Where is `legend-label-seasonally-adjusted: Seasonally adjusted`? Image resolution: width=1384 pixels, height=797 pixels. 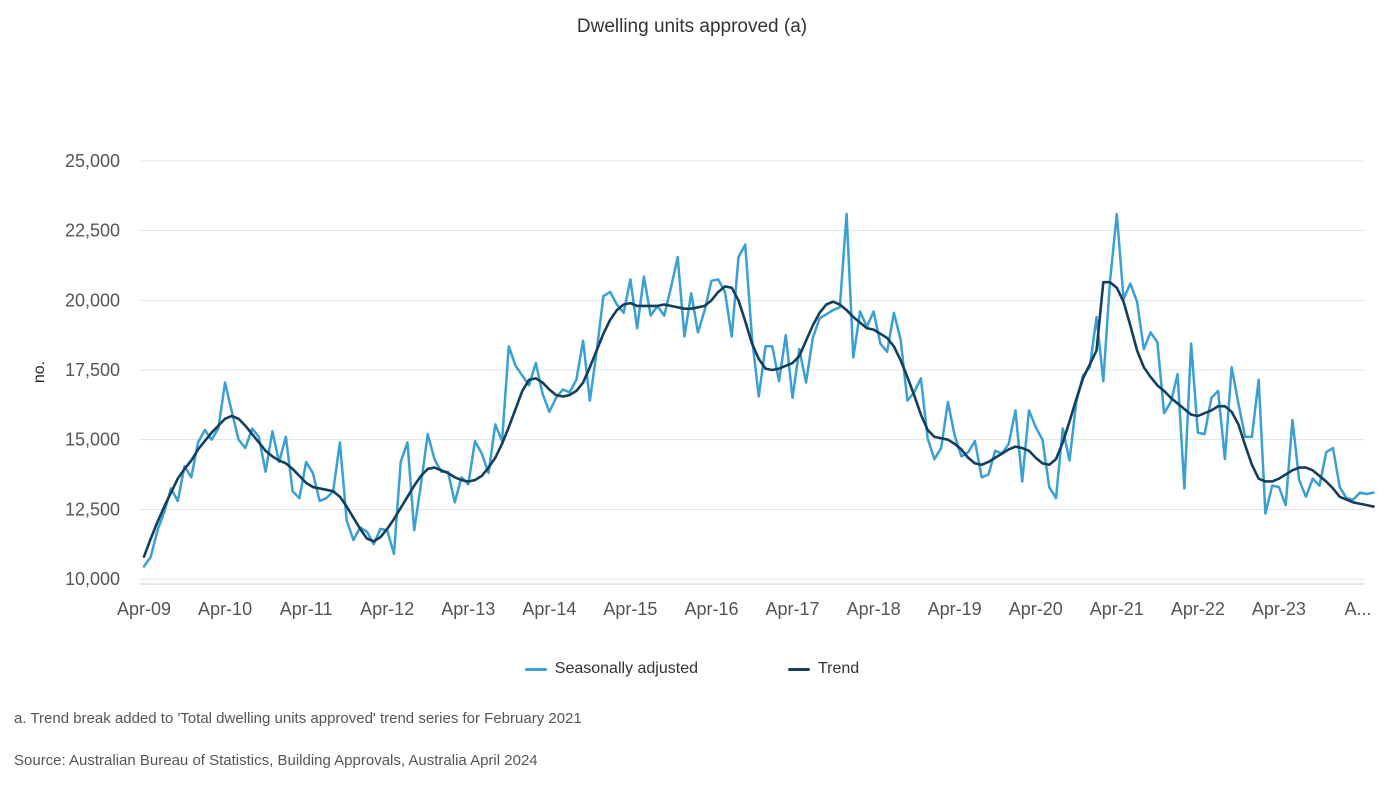 legend-label-seasonally-adjusted: Seasonally adjusted is located at coordinates (626, 668).